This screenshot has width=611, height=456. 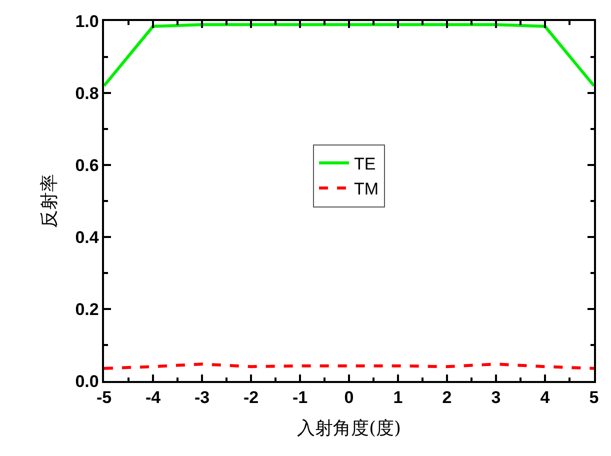 What do you see at coordinates (496, 398) in the screenshot?
I see `x-tick-label: 3` at bounding box center [496, 398].